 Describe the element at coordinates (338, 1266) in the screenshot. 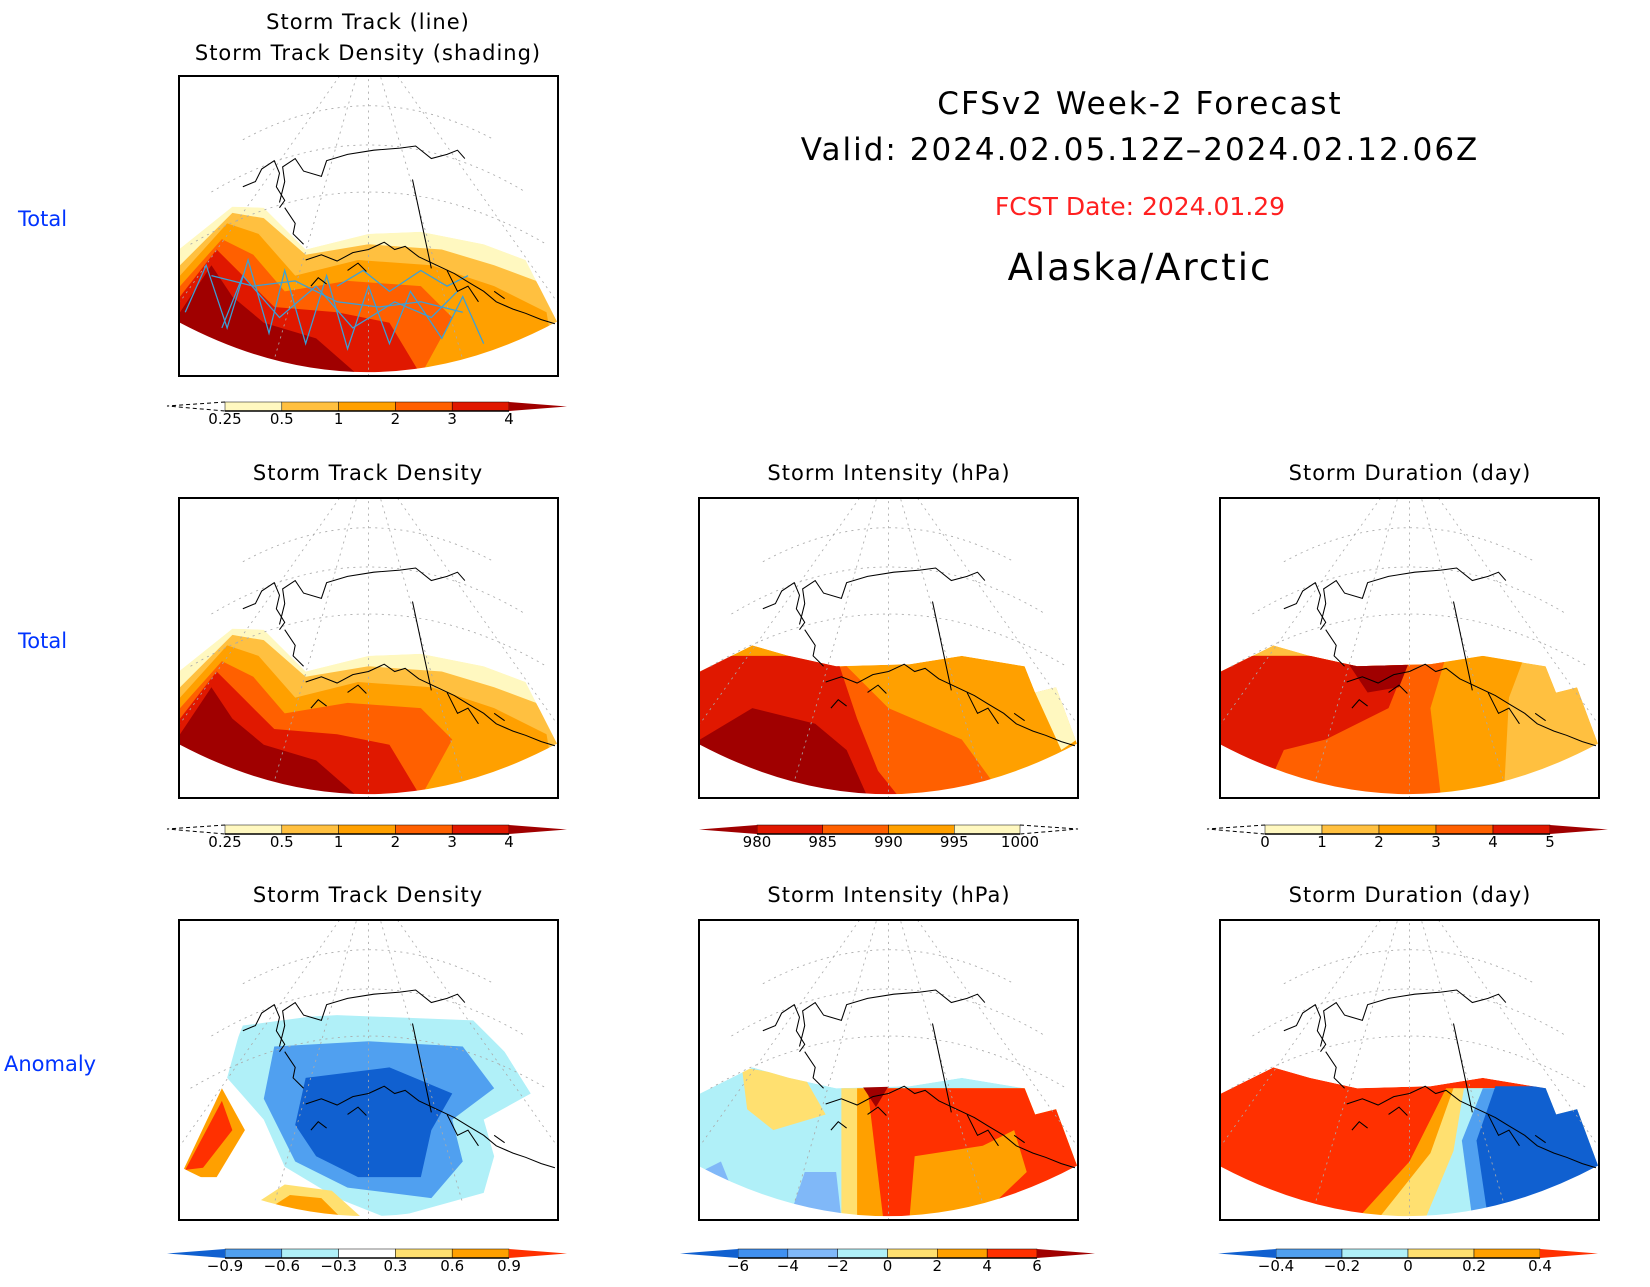

I see `colorbar-tick-label: −0.3` at that location.